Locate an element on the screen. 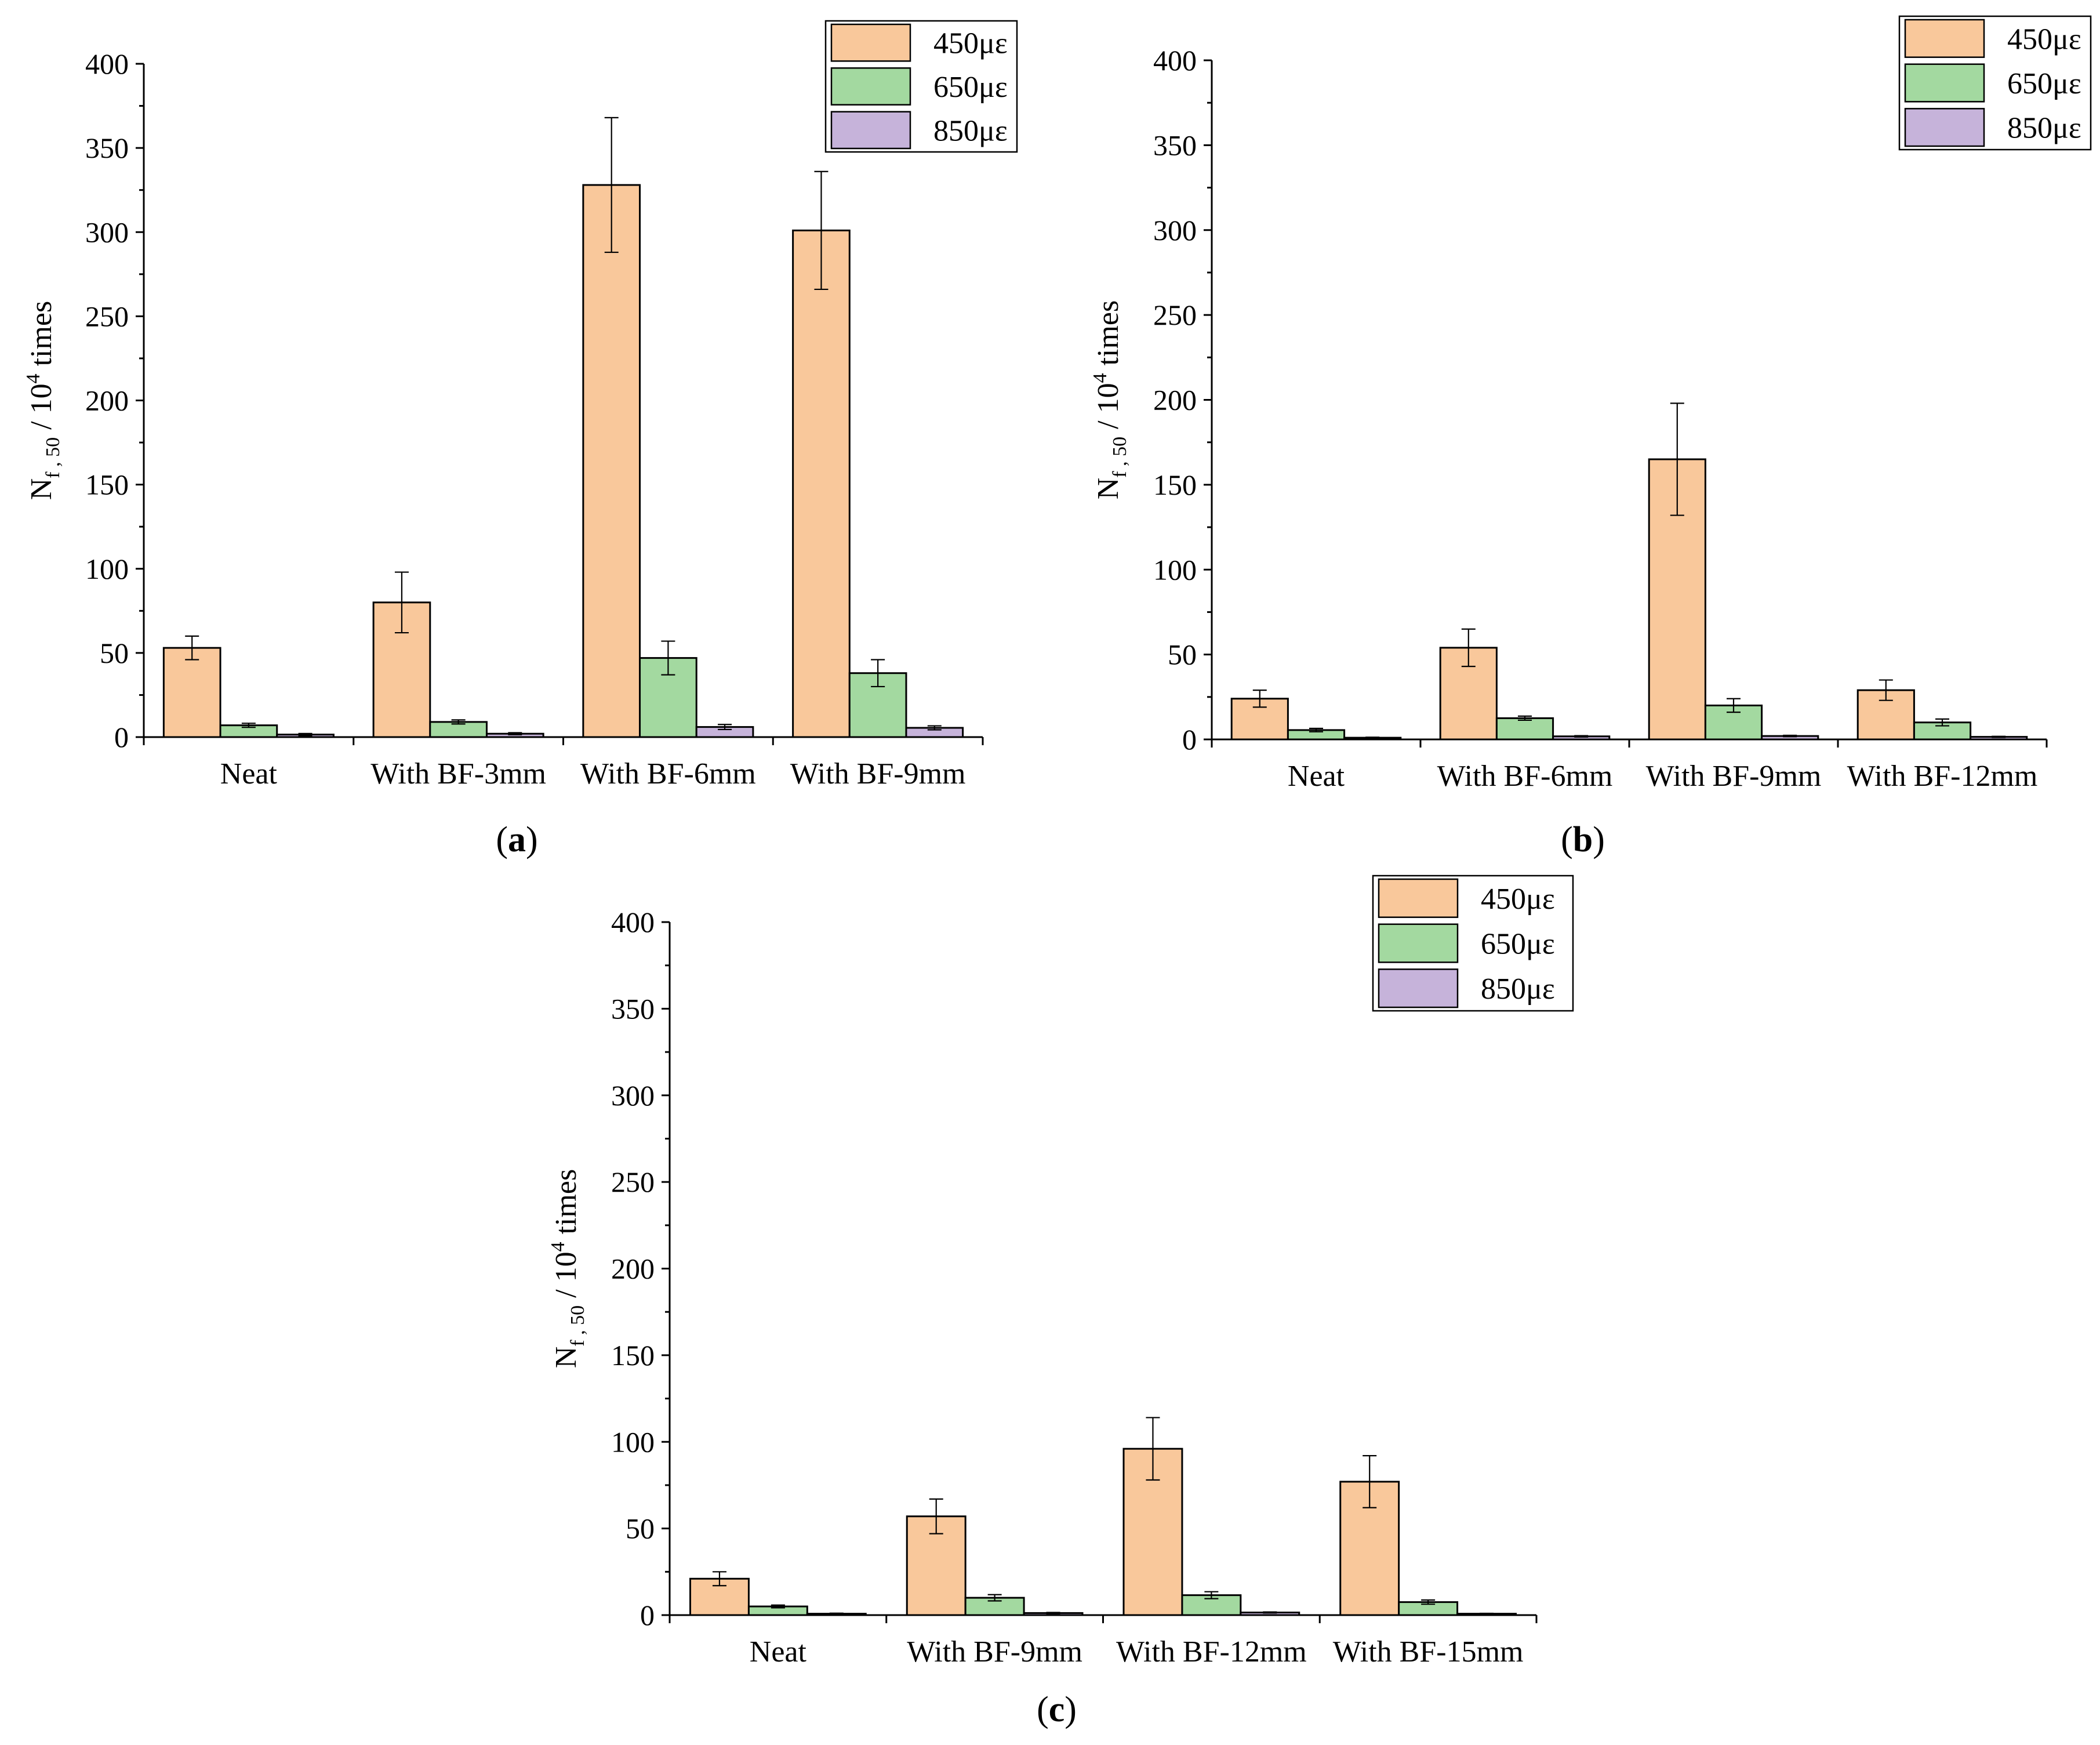 This screenshot has width=2100, height=1745. panel-label: (c) is located at coordinates (1057, 1709).